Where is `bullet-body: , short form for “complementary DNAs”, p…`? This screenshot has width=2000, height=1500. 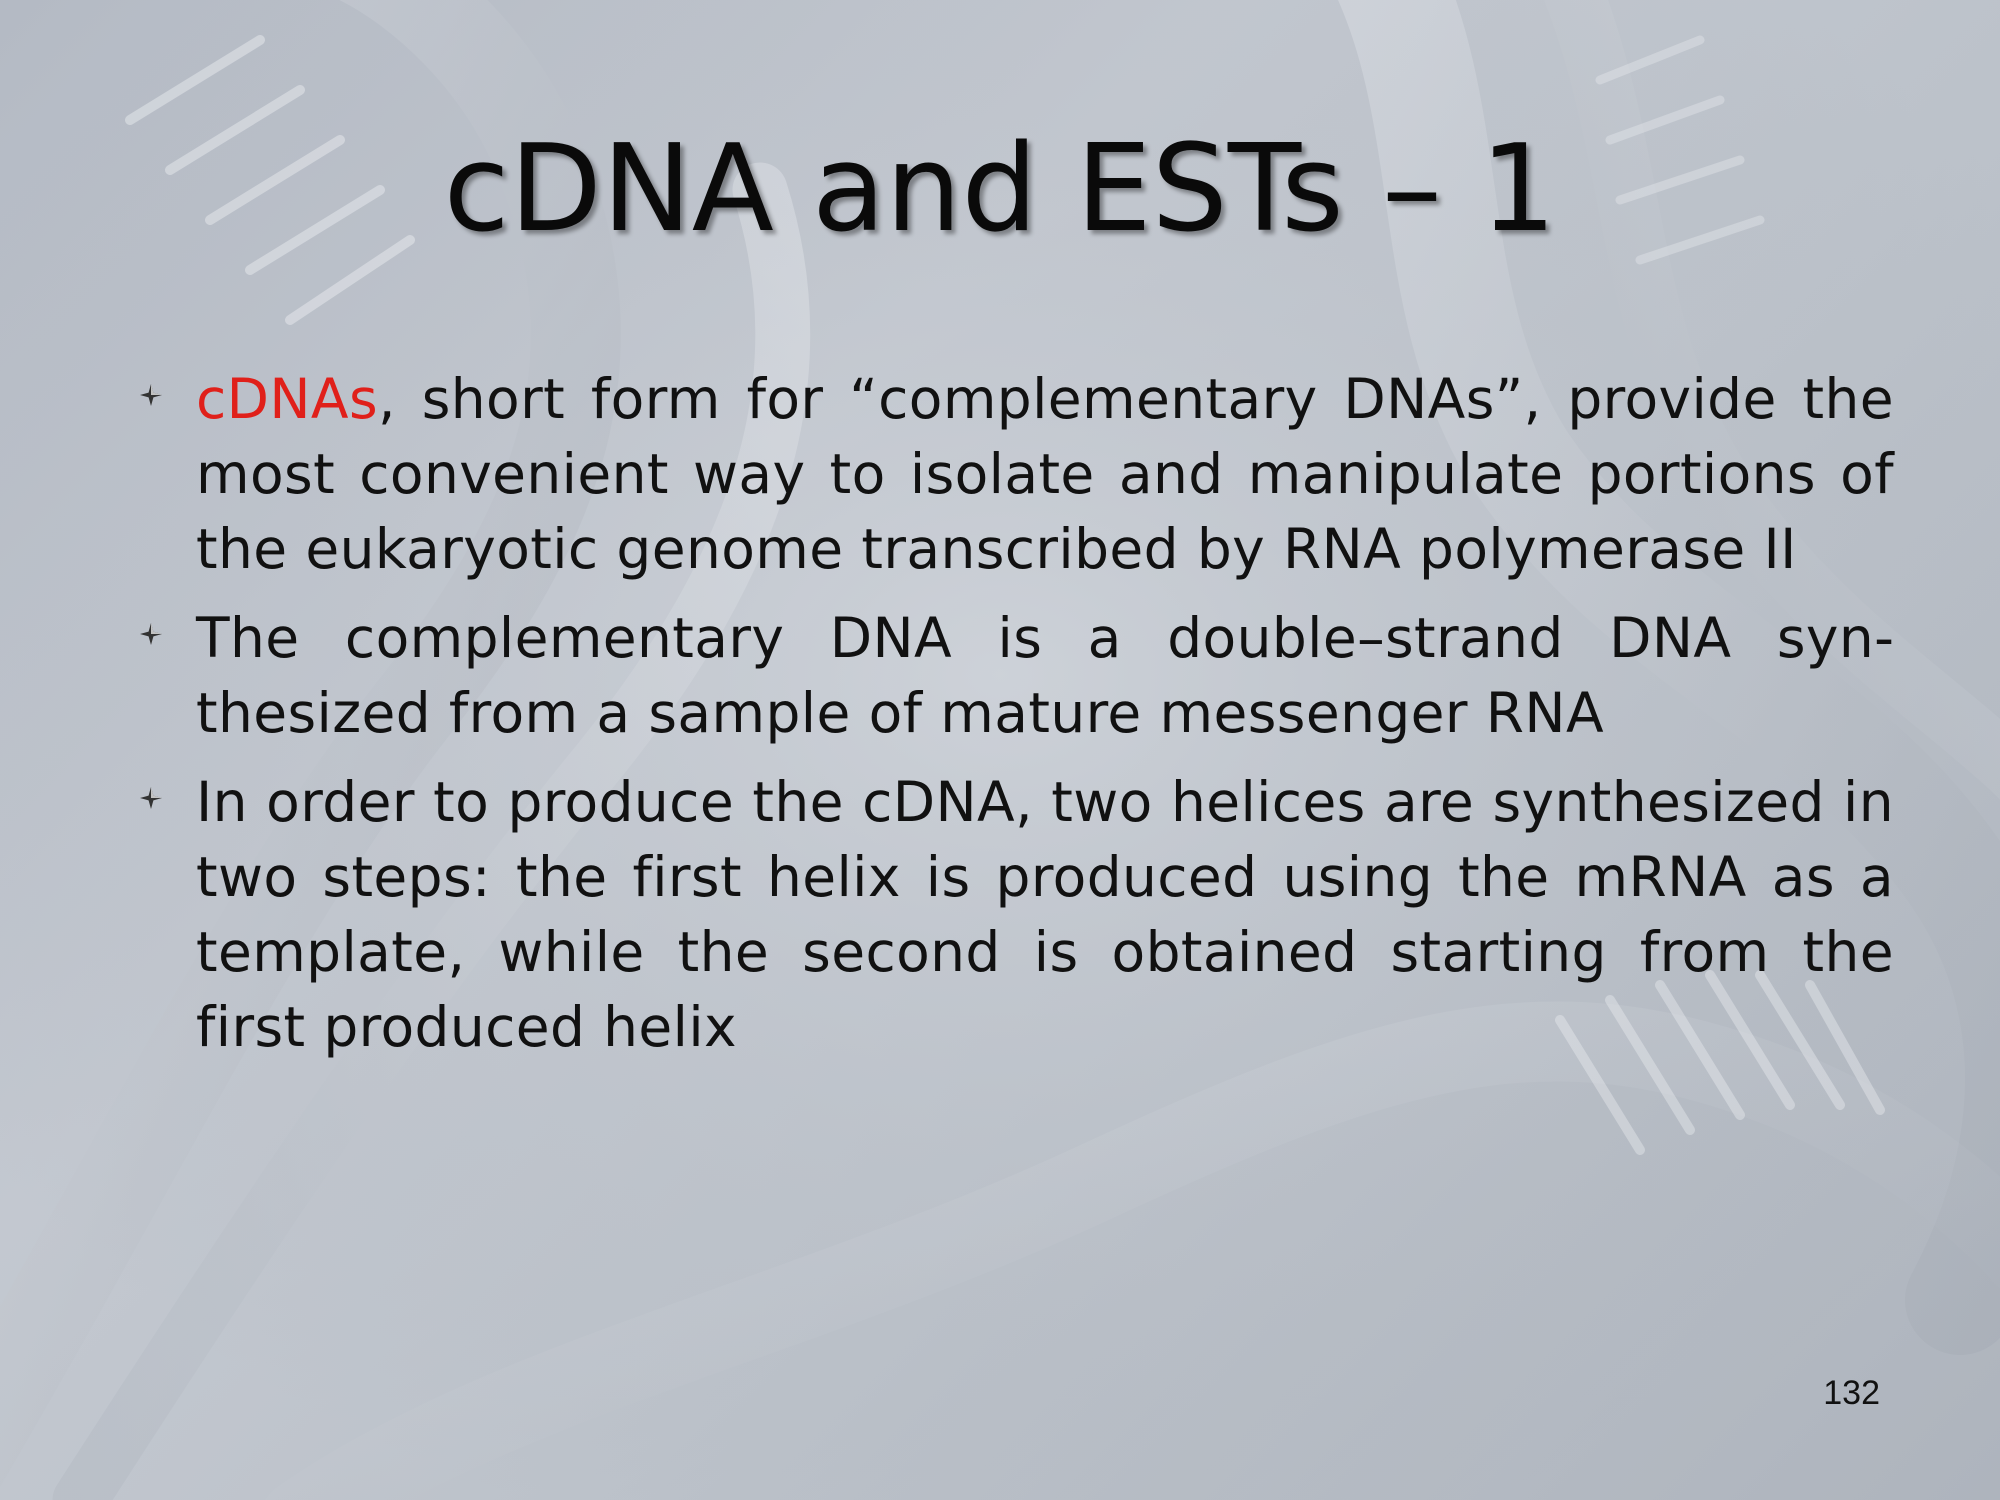
bullet-body: , short form for “complementary DNAs”, p… is located at coordinates (1045, 474).